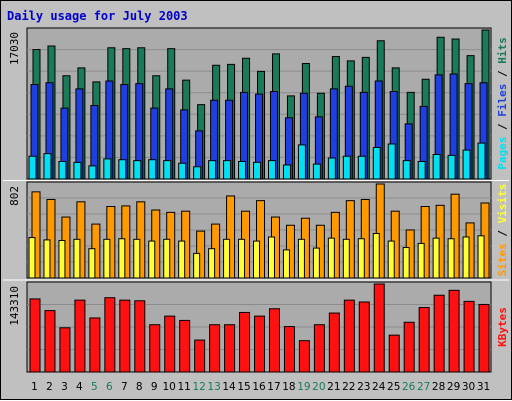 This screenshot has height=401, width=512. I want to click on x-tick-label: 27, so click(423, 387).